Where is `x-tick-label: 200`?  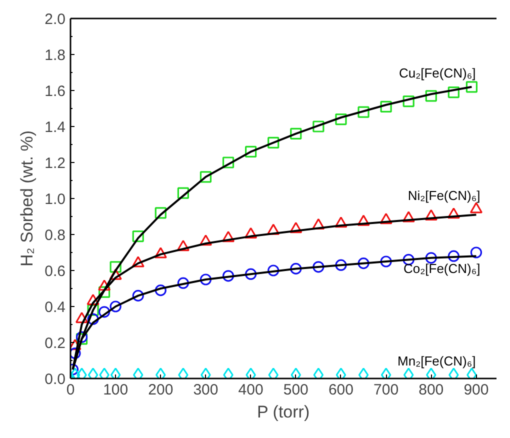 x-tick-label: 200 is located at coordinates (161, 390).